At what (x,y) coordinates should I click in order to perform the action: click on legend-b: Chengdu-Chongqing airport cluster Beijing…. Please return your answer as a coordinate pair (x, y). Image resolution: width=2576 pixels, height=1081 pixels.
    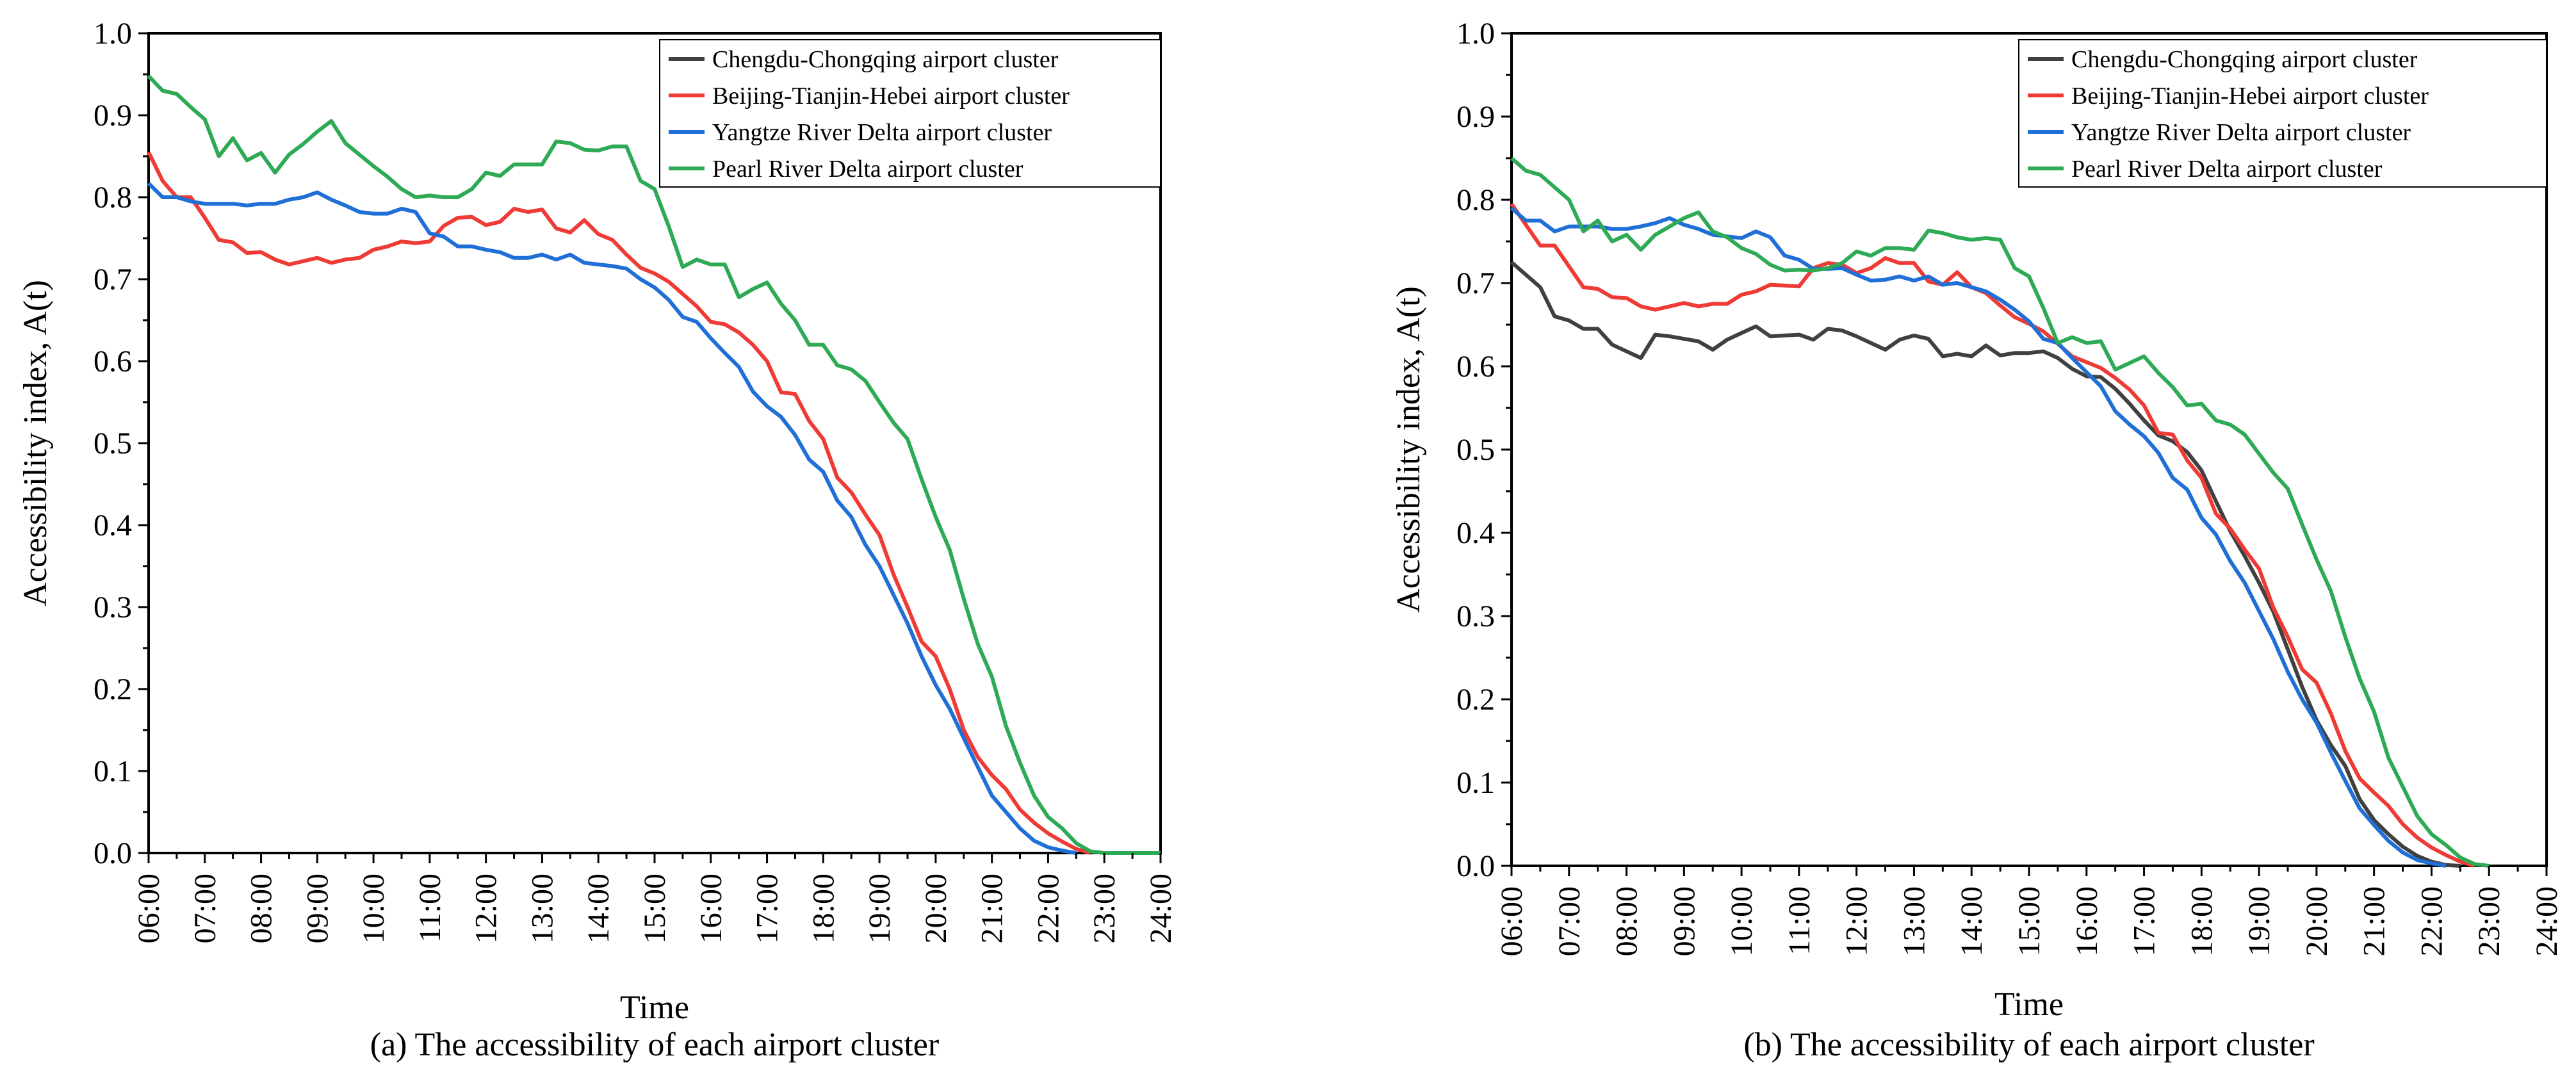
    Looking at the image, I should click on (2282, 113).